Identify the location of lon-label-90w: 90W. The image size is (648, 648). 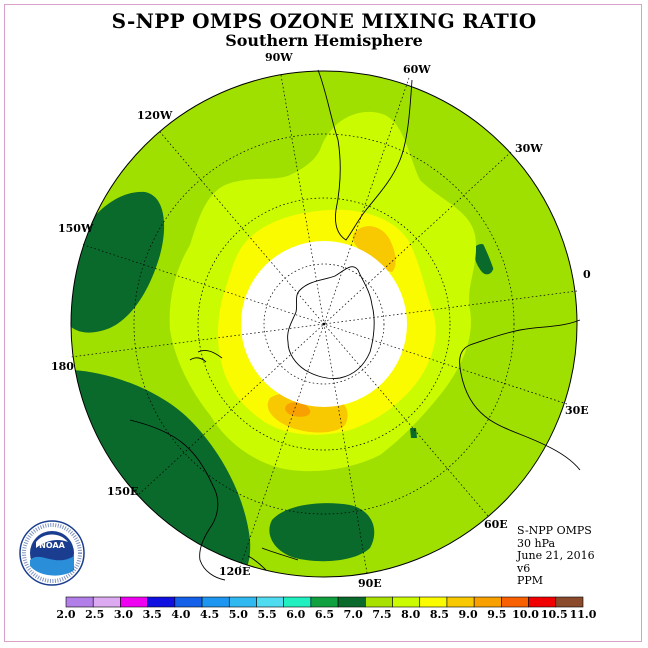
(279, 57).